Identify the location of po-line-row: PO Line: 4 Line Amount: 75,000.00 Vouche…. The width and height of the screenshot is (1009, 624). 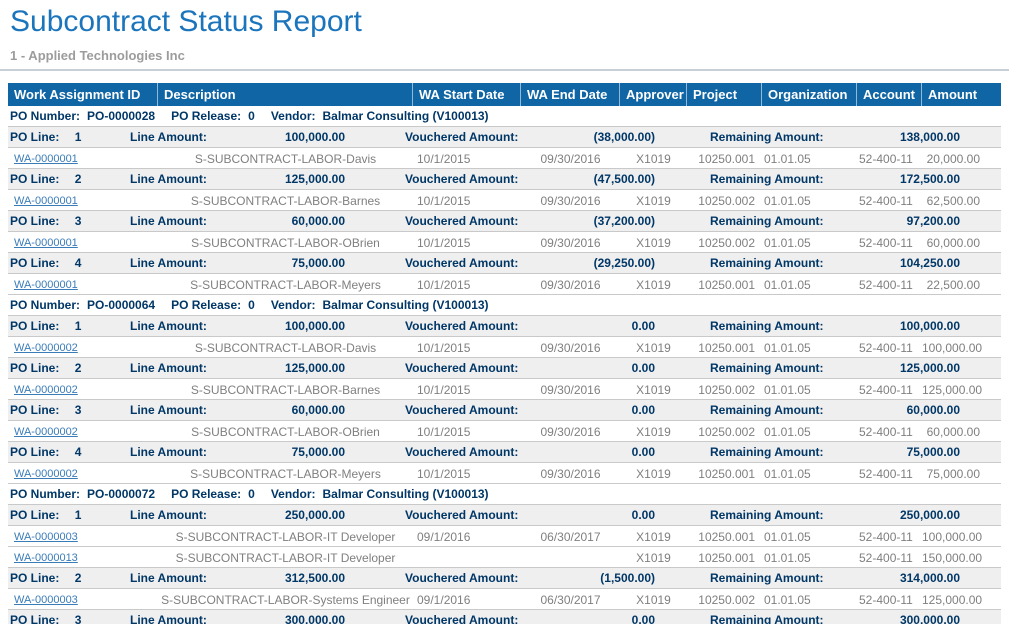
(504, 263).